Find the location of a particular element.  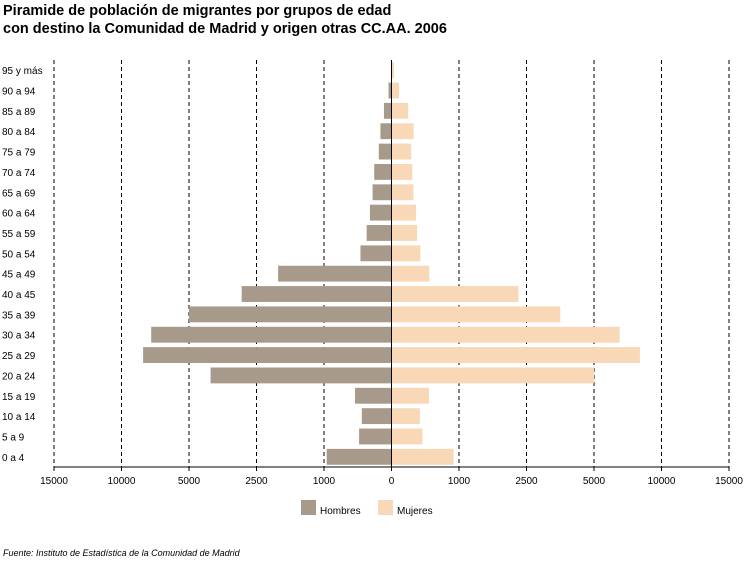

y-category-label: 70 a 74 is located at coordinates (19, 173).